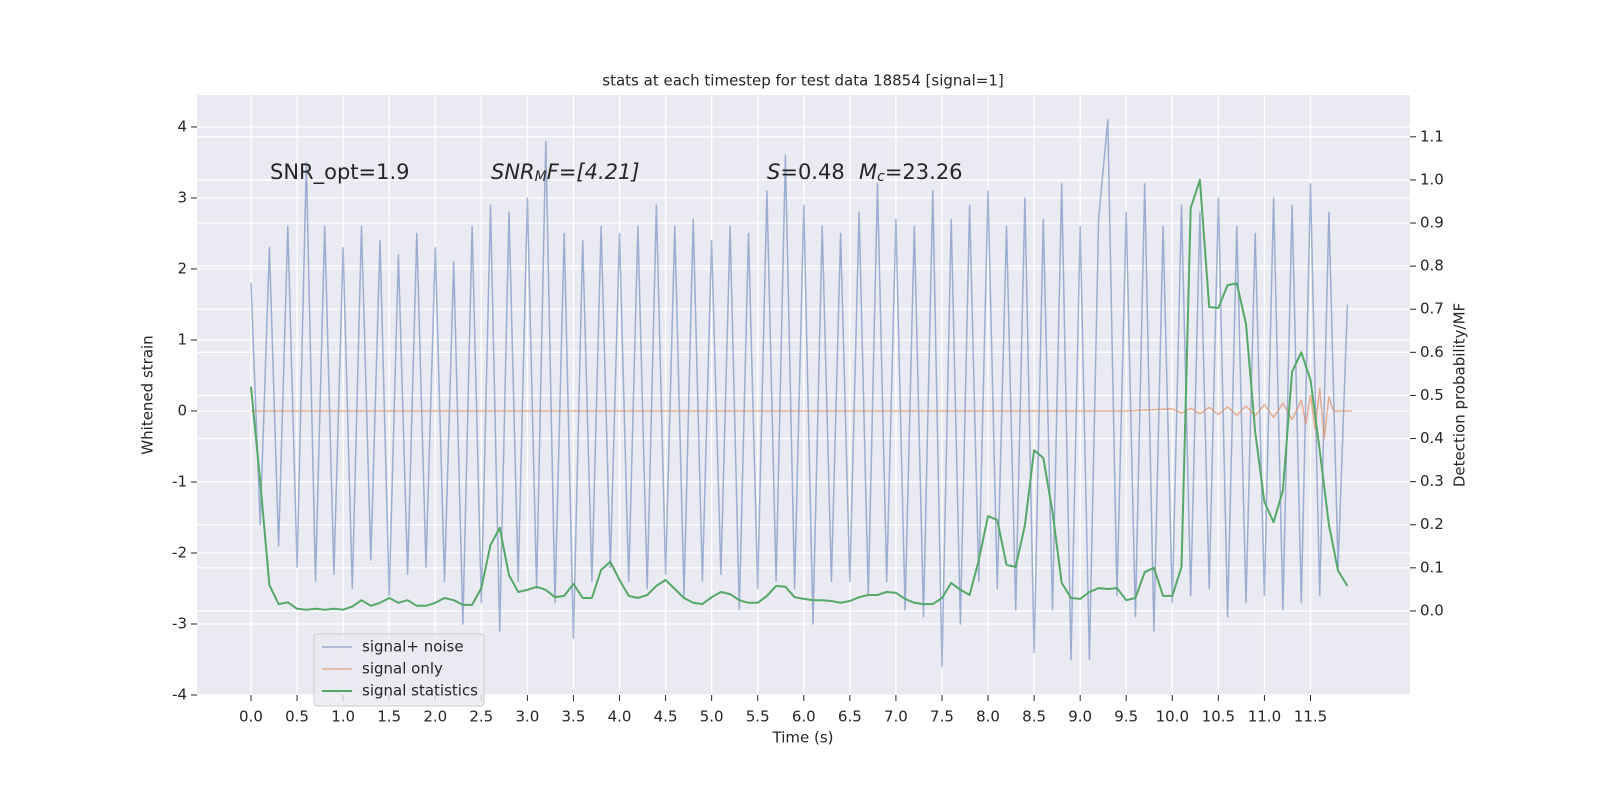 This screenshot has width=1600, height=800. Describe the element at coordinates (1432, 309) in the screenshot. I see `y2-tick-label: 0.7` at that location.